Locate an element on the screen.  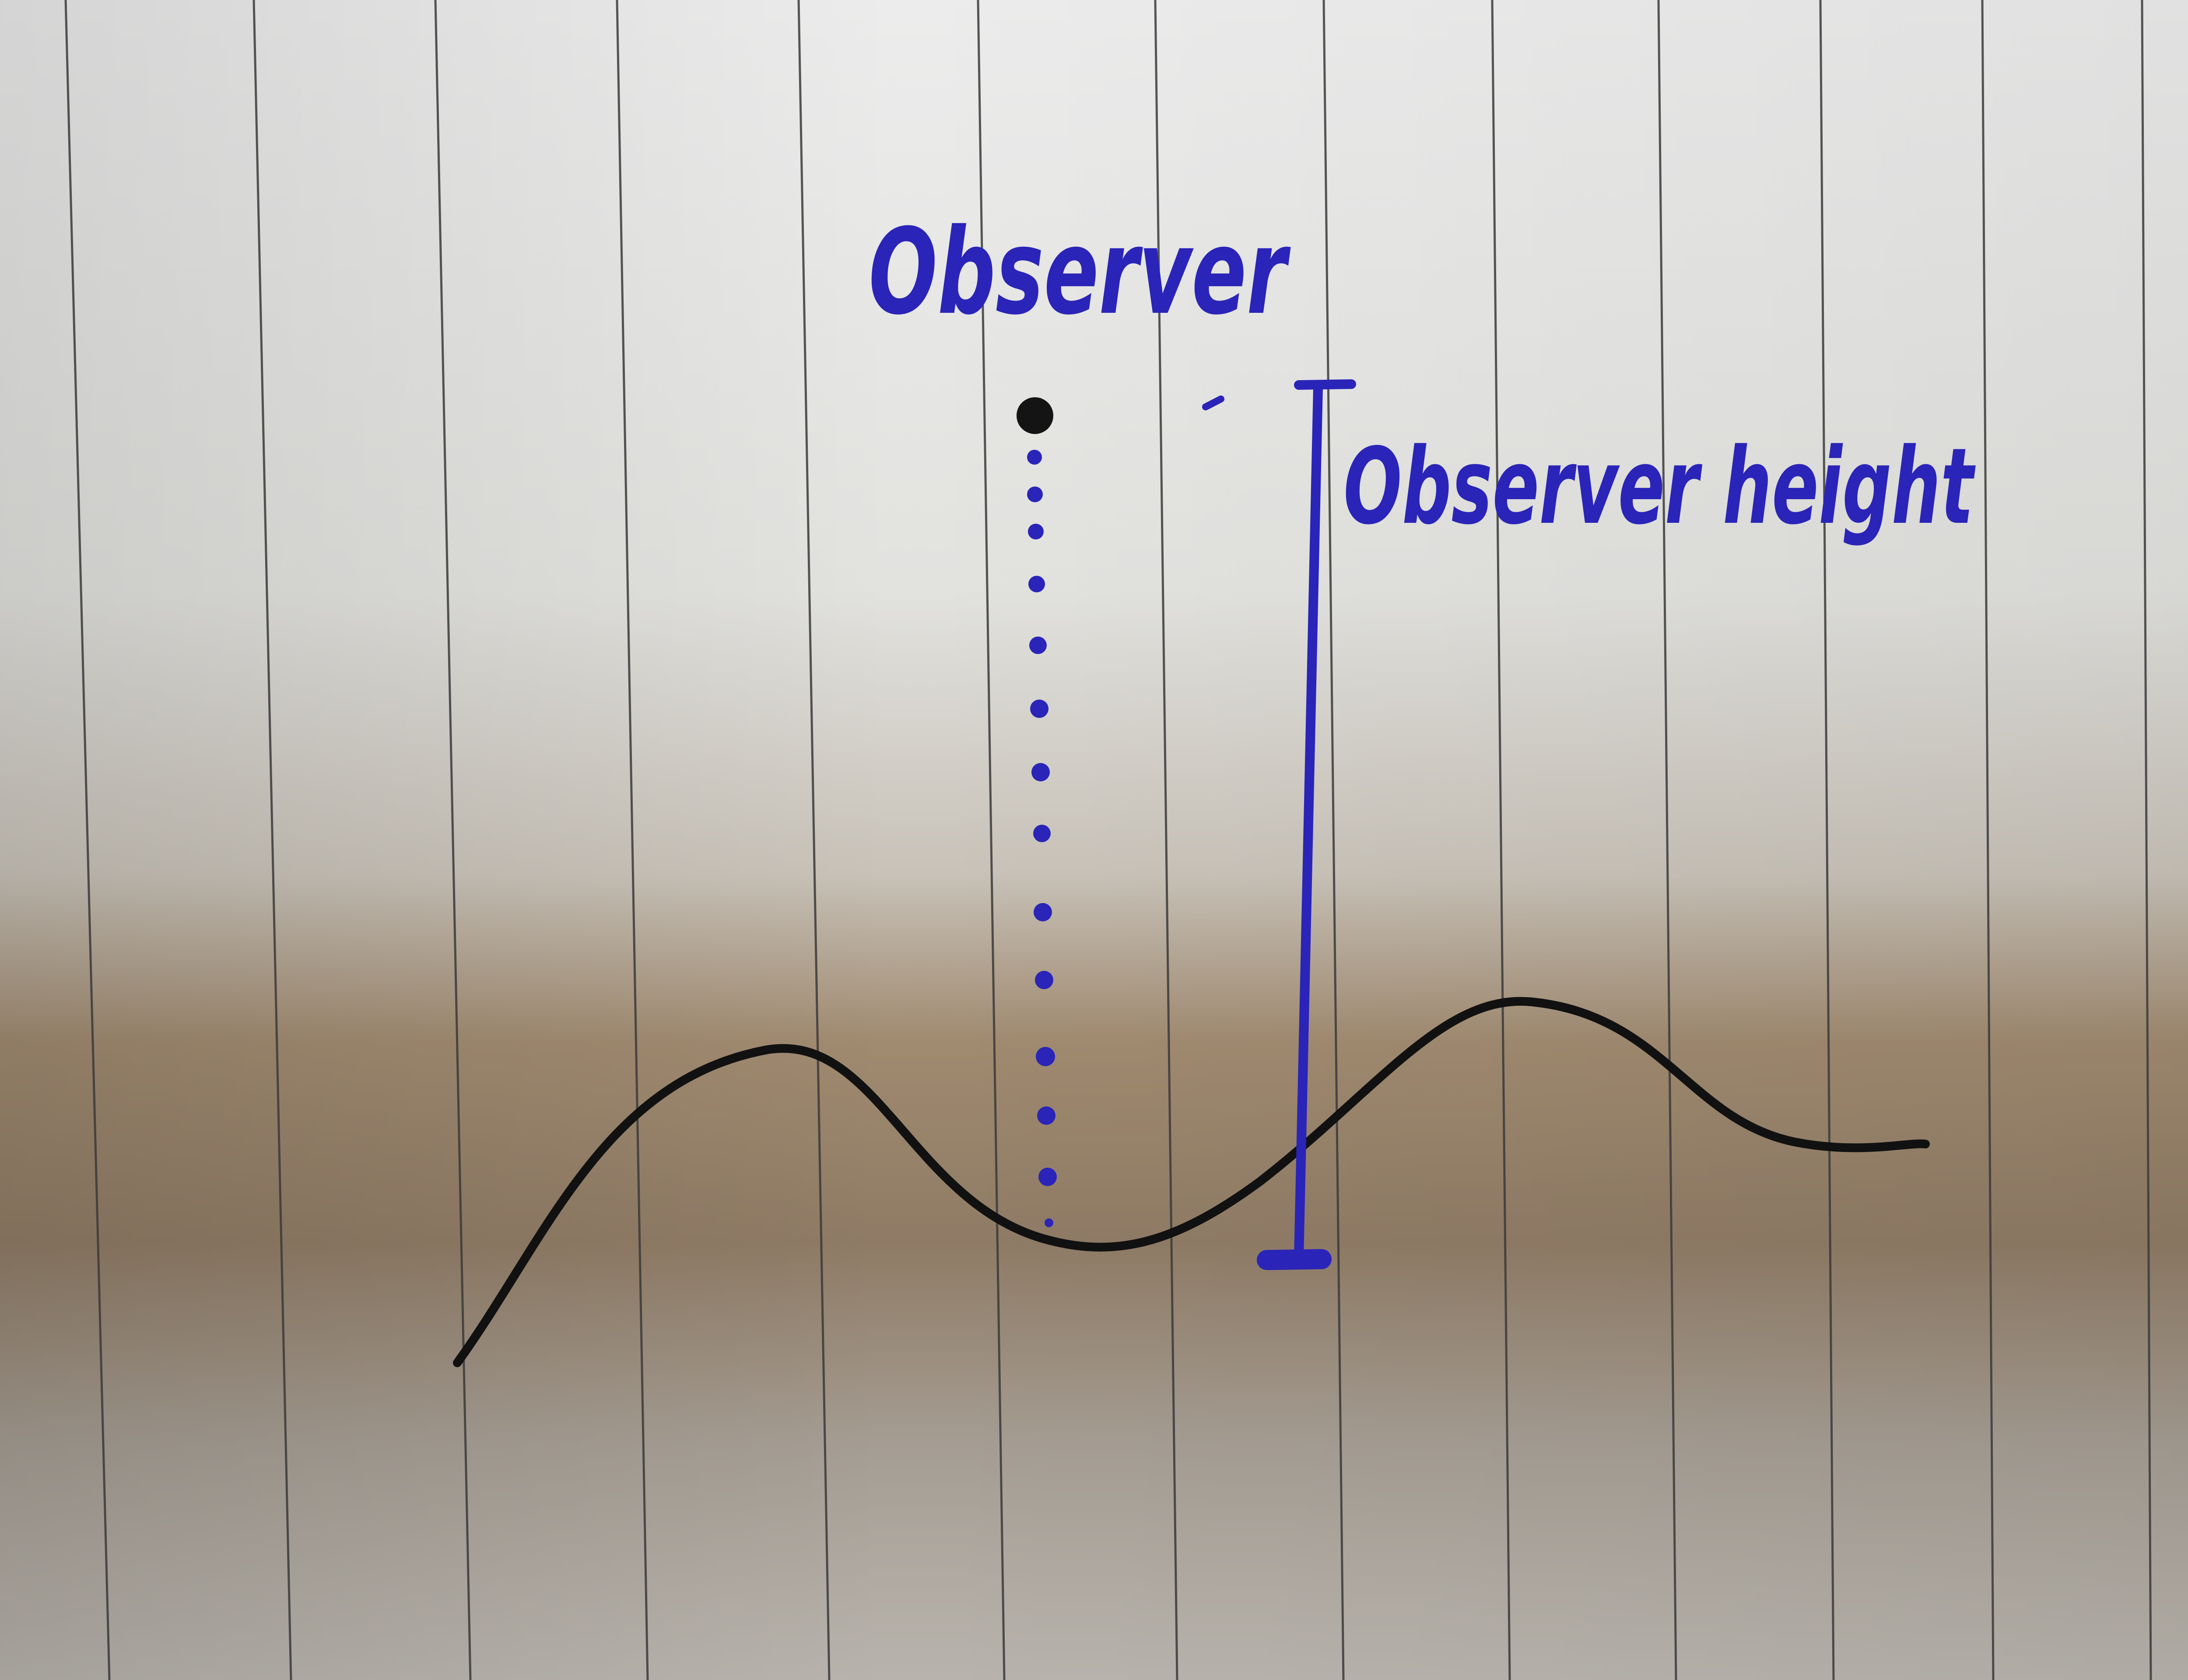
observer-dotted-line is located at coordinates (1042, 838).